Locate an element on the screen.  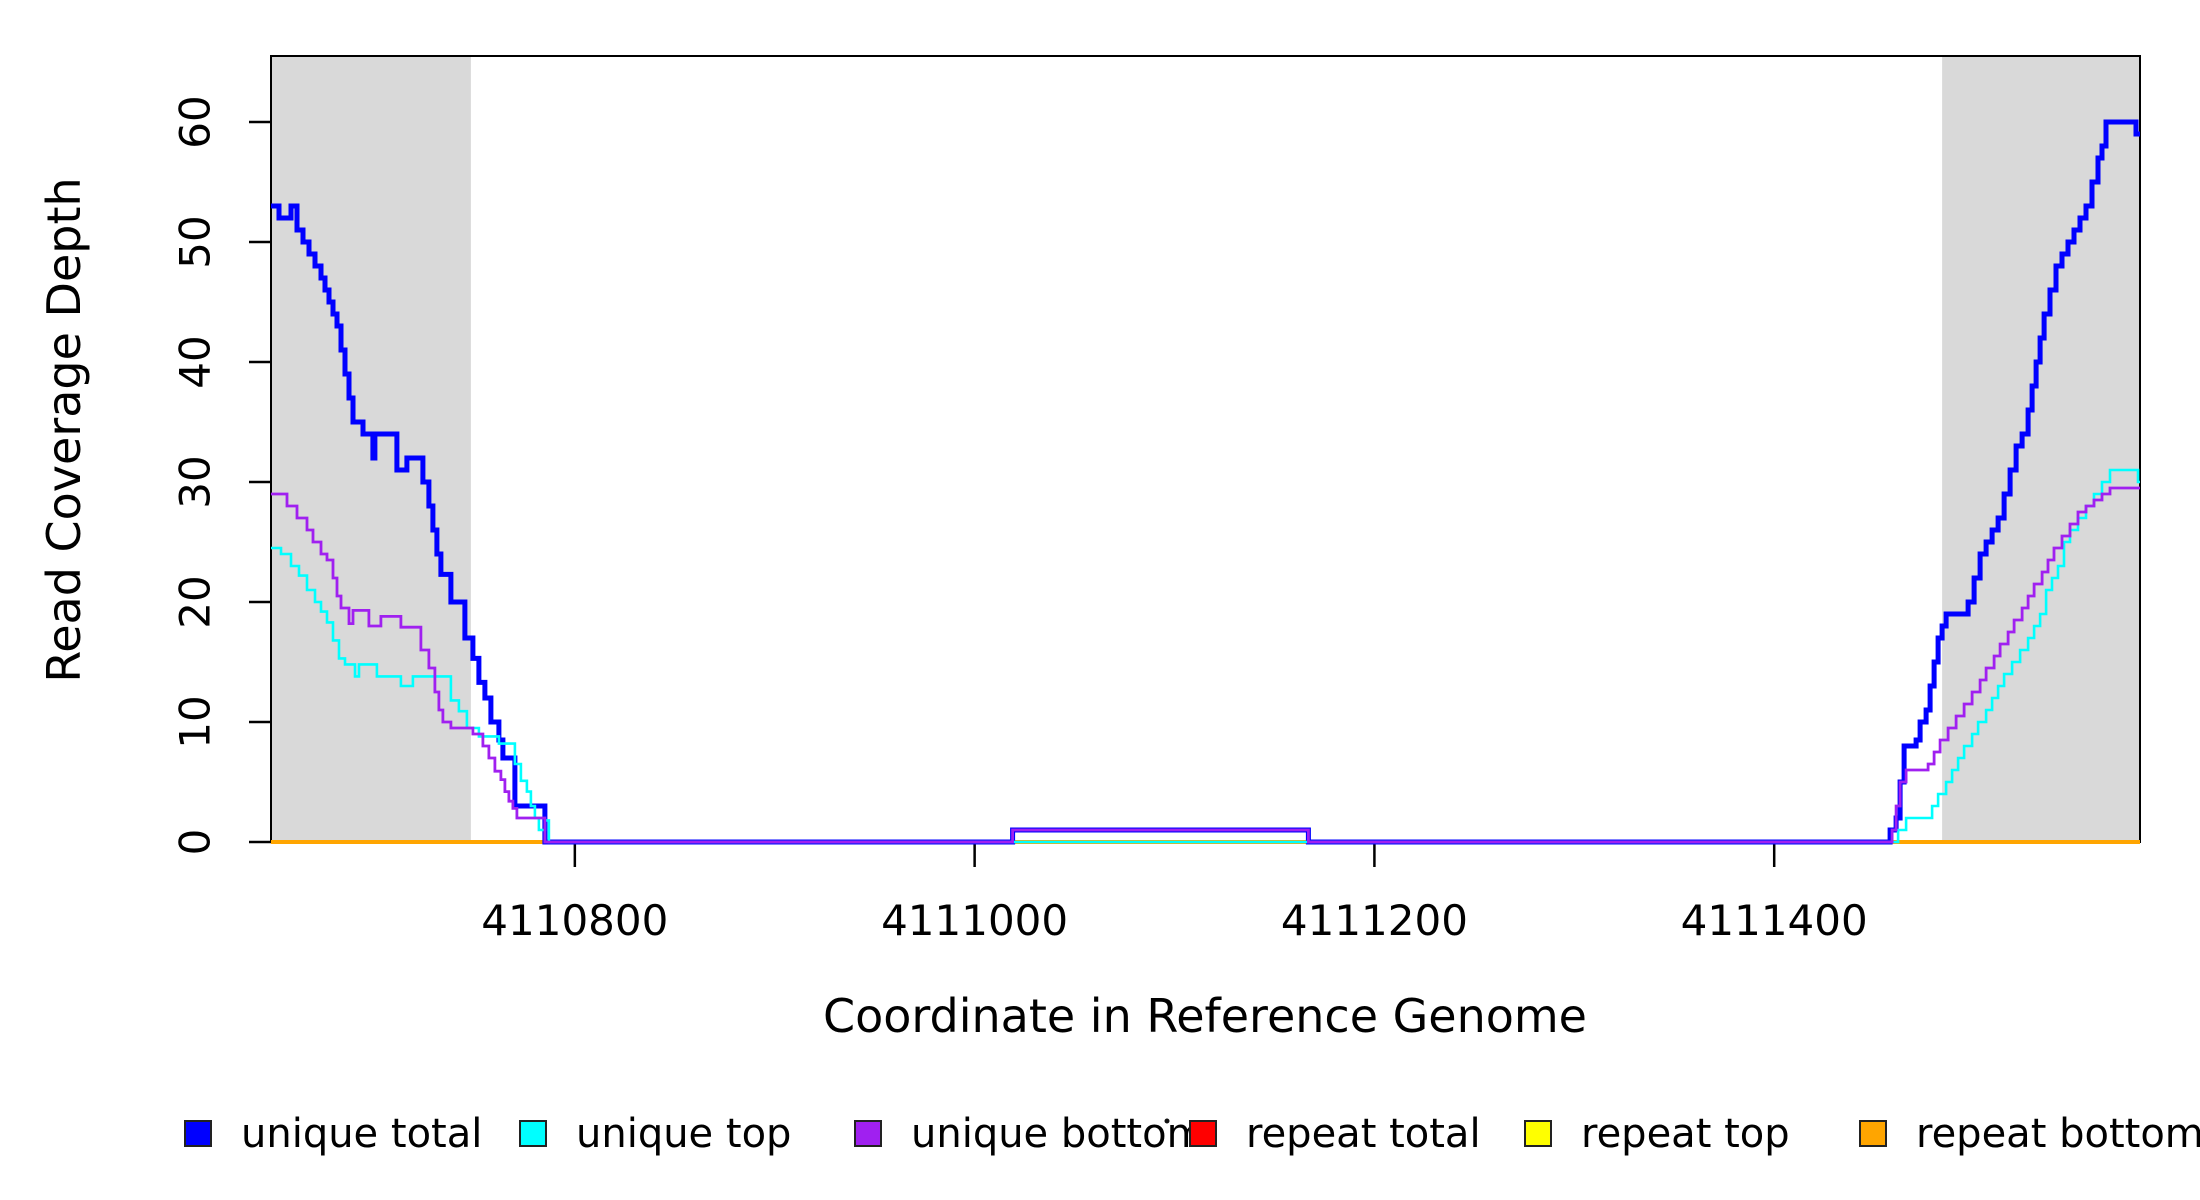
legend-swatch-unique-total is located at coordinates (198, 1133).